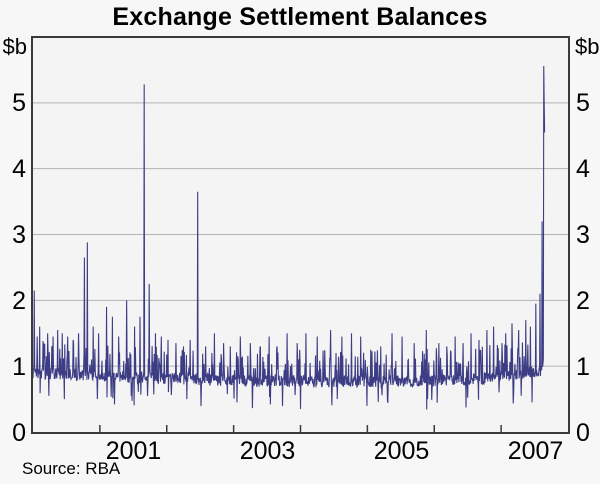 The image size is (600, 484). Describe the element at coordinates (19, 103) in the screenshot. I see `y-tick-label-left: 5` at that location.